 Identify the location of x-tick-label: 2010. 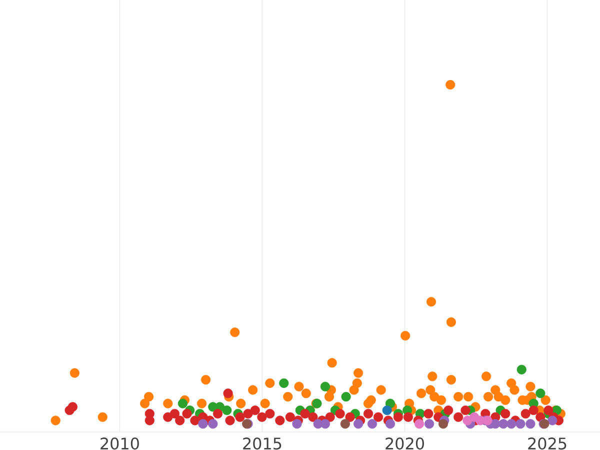
(119, 444).